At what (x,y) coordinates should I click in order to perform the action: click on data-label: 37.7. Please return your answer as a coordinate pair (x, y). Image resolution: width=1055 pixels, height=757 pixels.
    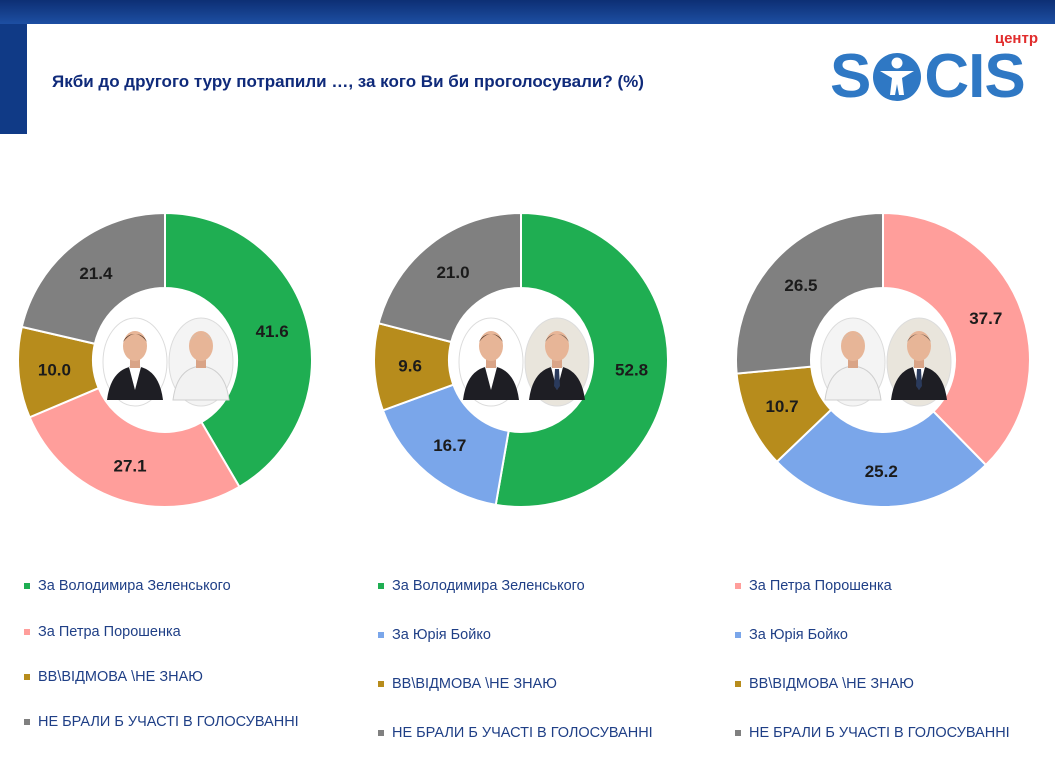
    Looking at the image, I should click on (985, 318).